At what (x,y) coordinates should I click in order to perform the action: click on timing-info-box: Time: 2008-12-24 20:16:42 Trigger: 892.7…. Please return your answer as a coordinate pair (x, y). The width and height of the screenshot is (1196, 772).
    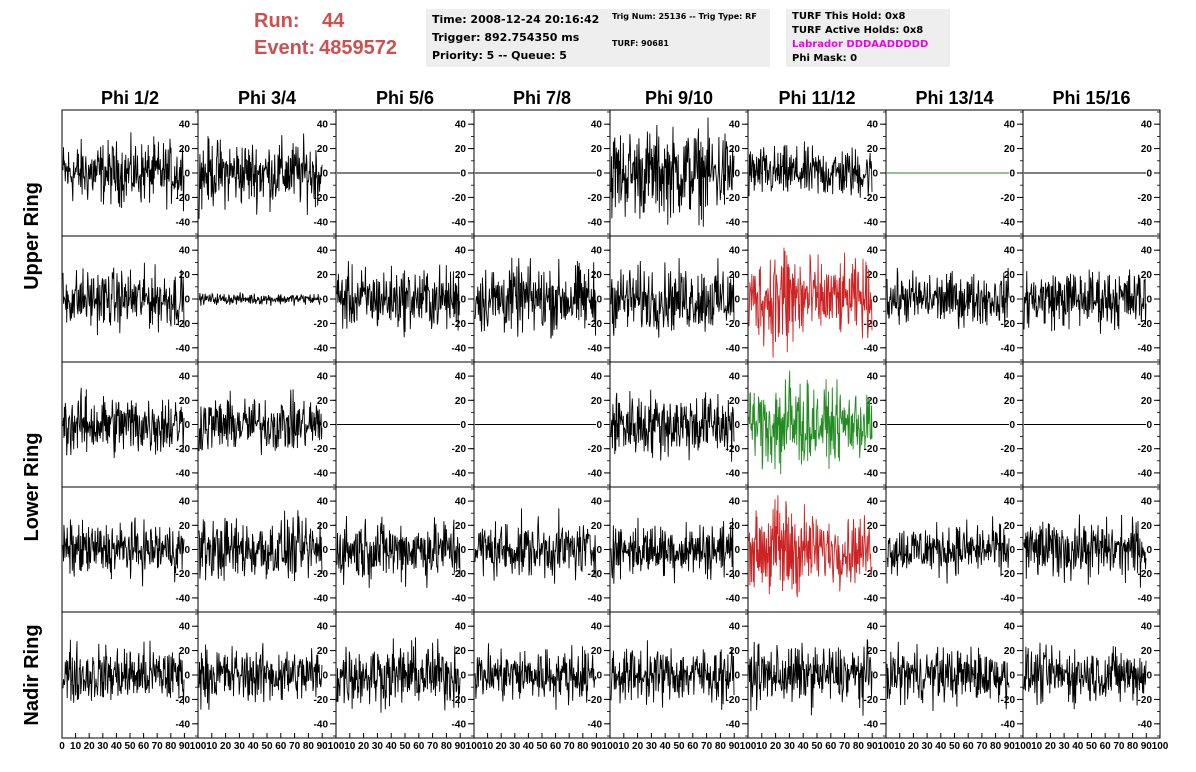
    Looking at the image, I should click on (521, 38).